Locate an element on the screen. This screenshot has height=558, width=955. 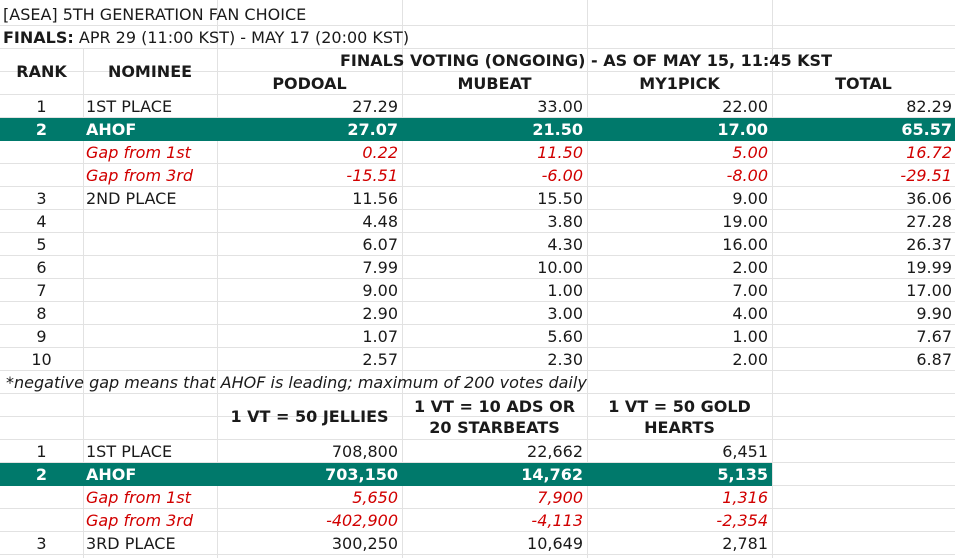
finals-cell-my1pick: 9.00 is located at coordinates (750, 198).